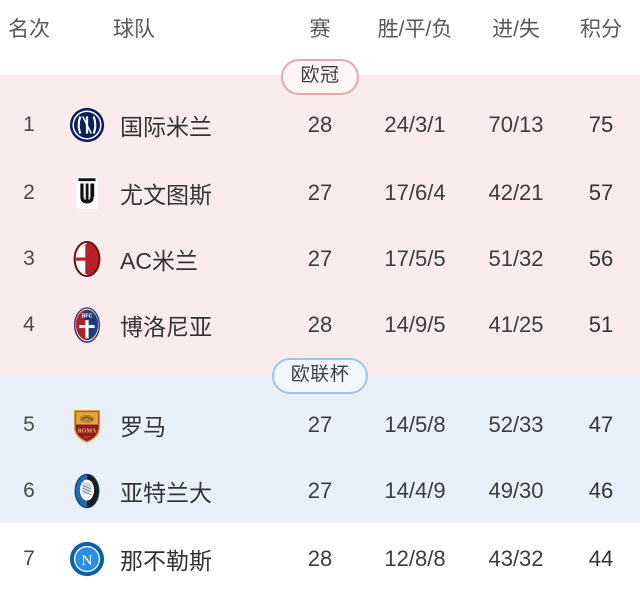  What do you see at coordinates (169, 425) in the screenshot?
I see `row-team-cell: ROMA 1927 罗马` at bounding box center [169, 425].